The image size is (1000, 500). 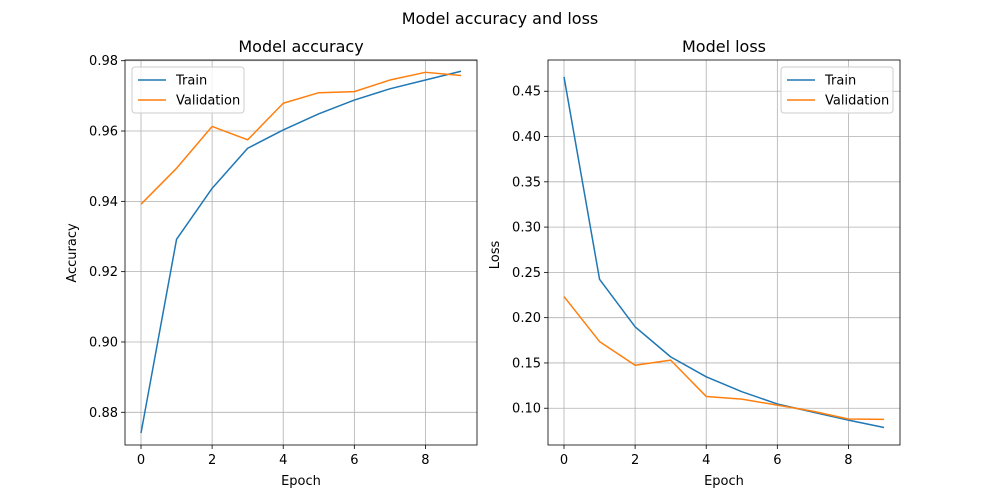 What do you see at coordinates (141, 460) in the screenshot?
I see `accuracy-x-tick-label: 0` at bounding box center [141, 460].